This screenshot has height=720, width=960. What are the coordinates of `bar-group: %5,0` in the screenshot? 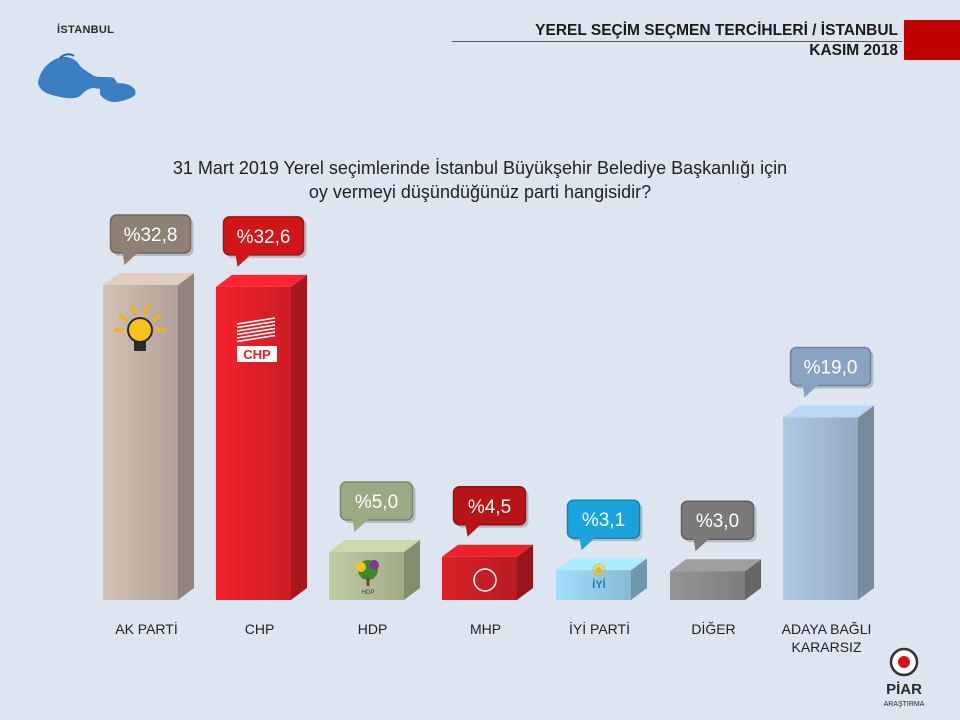 It's located at (374, 540).